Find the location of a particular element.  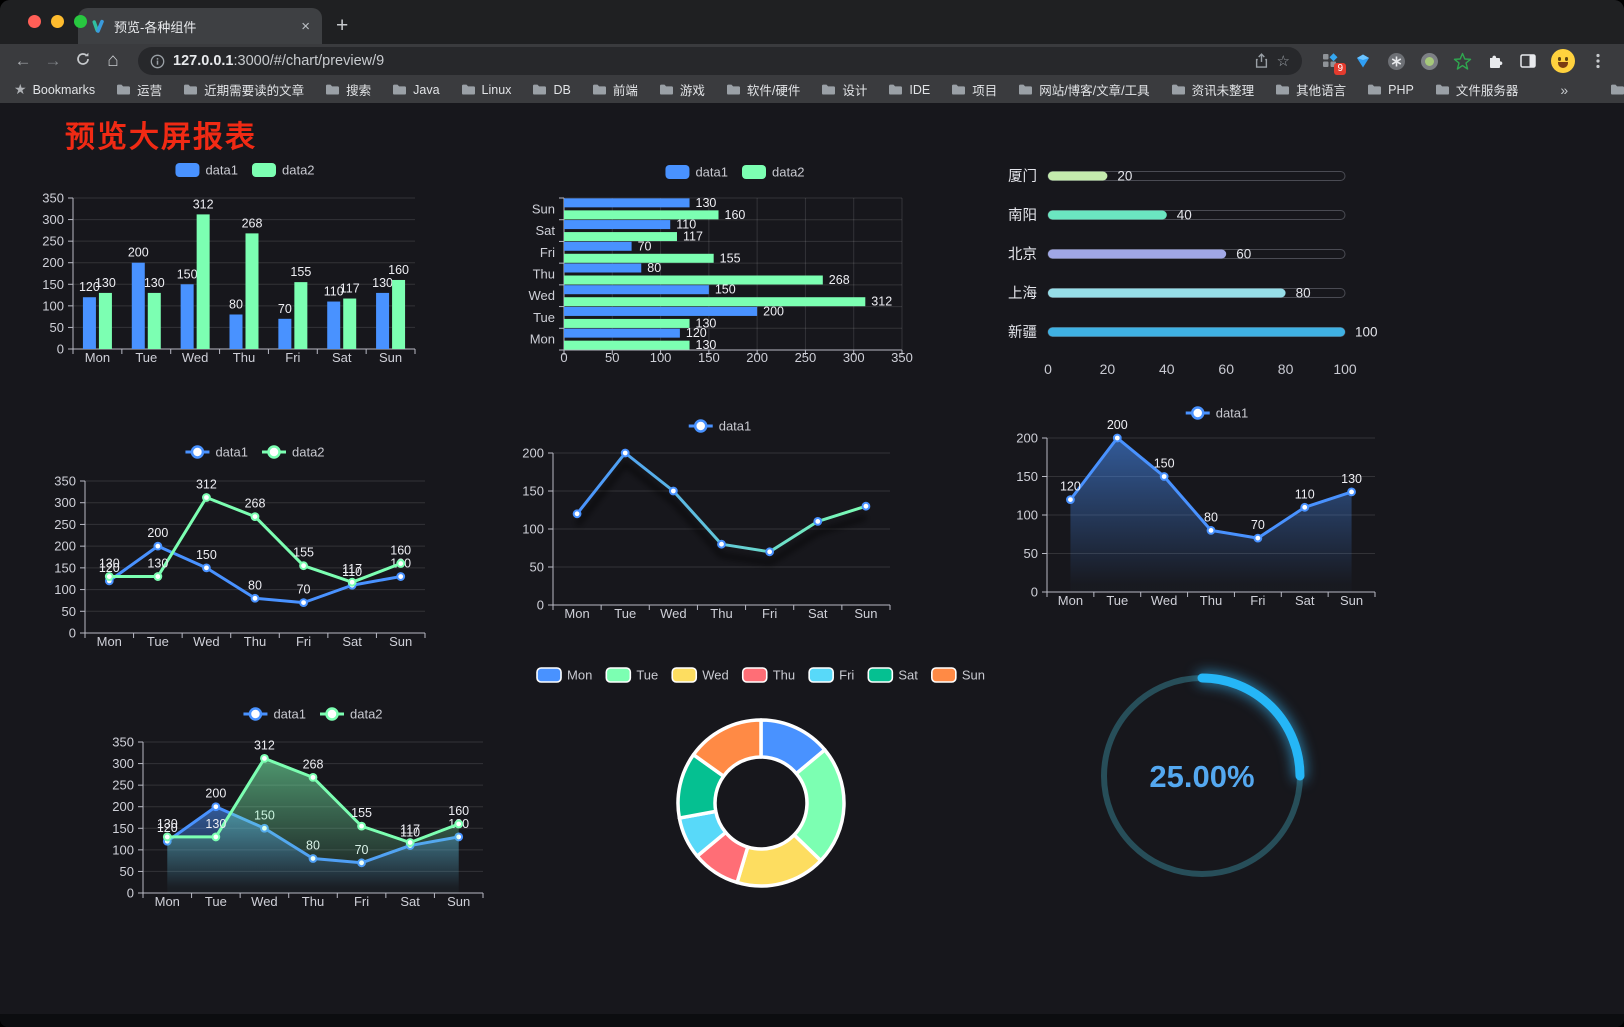

line-series-data1 is located at coordinates (721, 507).